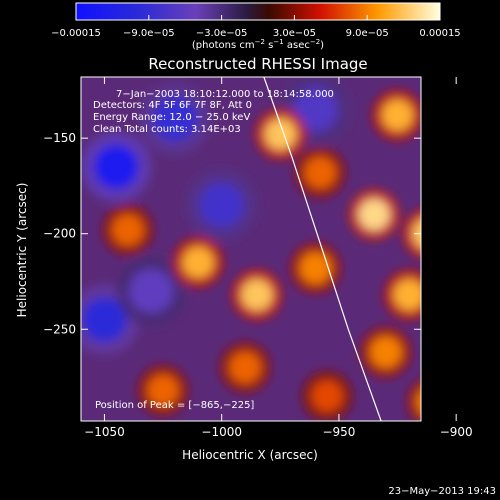  I want to click on y-axis-label: Heliocentric Y (arcsec), so click(22, 250).